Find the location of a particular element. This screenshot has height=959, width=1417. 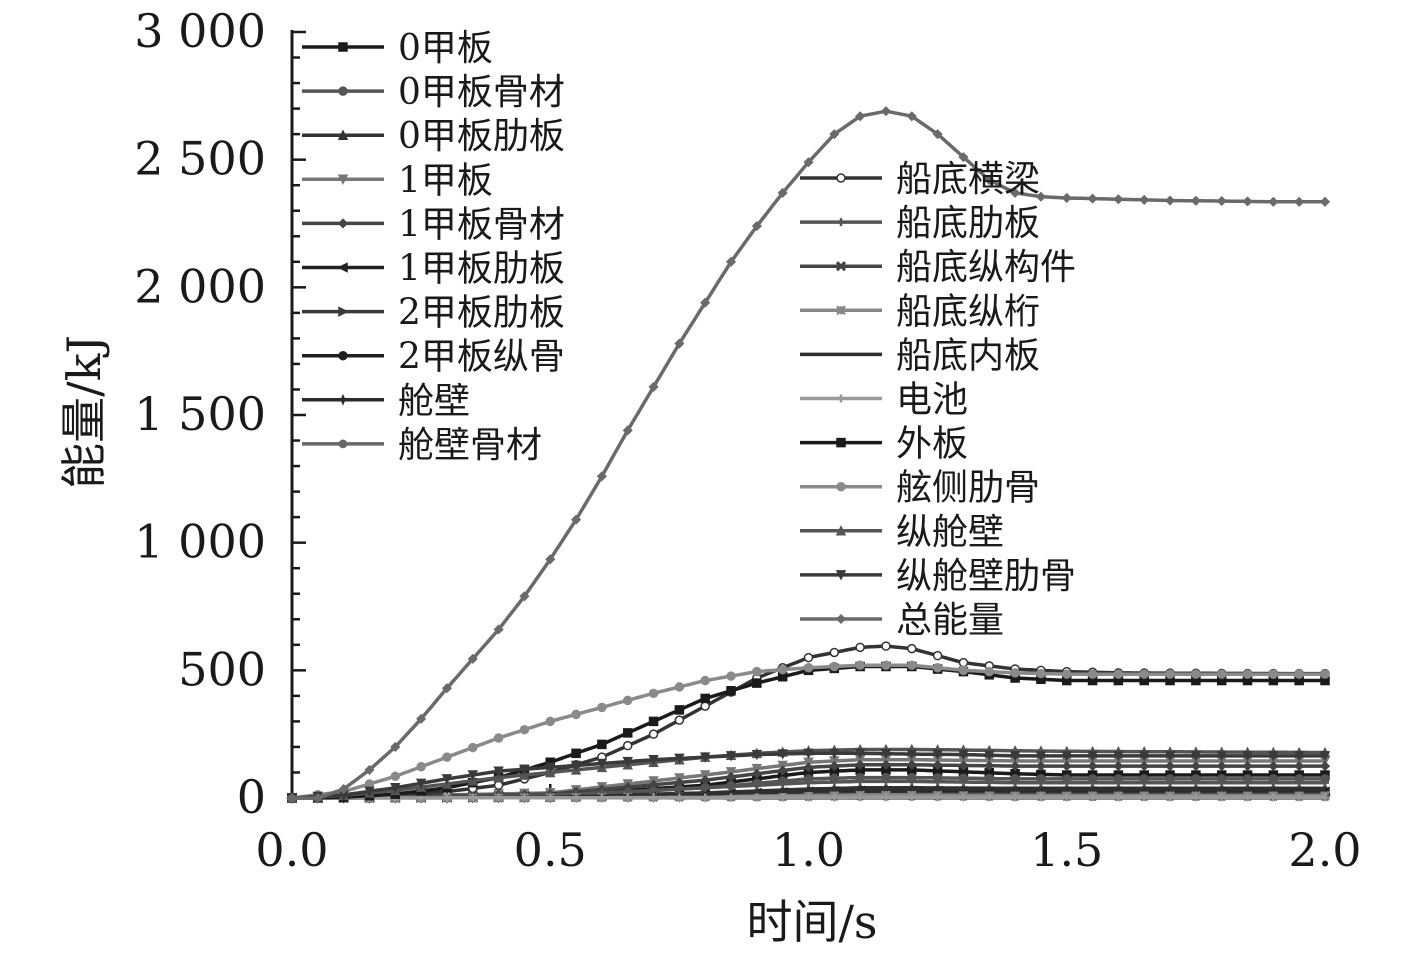

legend-label: 舱壁 is located at coordinates (434, 401).